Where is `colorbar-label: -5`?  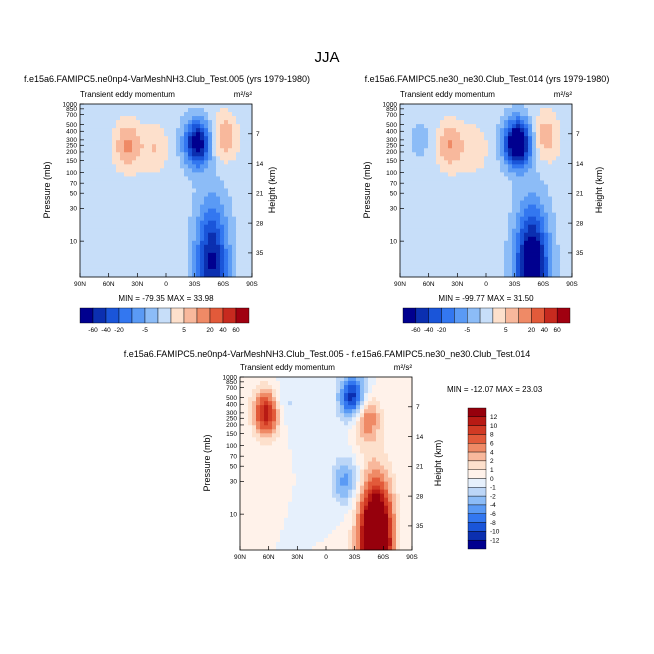
colorbar-label: -5 is located at coordinates (467, 330).